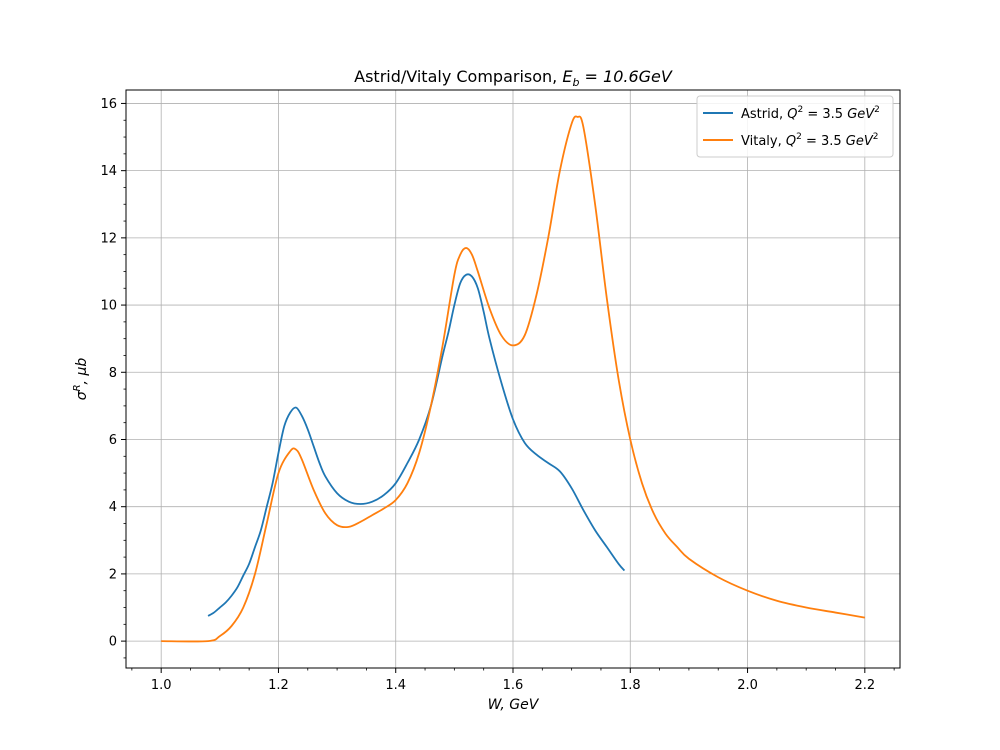 The width and height of the screenshot is (1000, 750). I want to click on x-tick-label: 2.0, so click(747, 685).